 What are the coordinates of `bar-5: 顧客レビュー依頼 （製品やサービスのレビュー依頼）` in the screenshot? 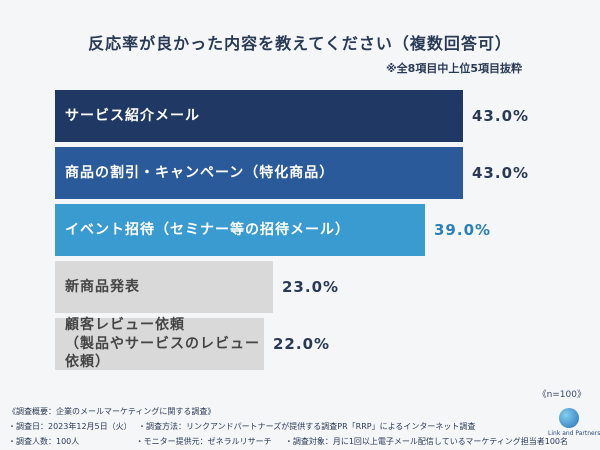 It's located at (159, 343).